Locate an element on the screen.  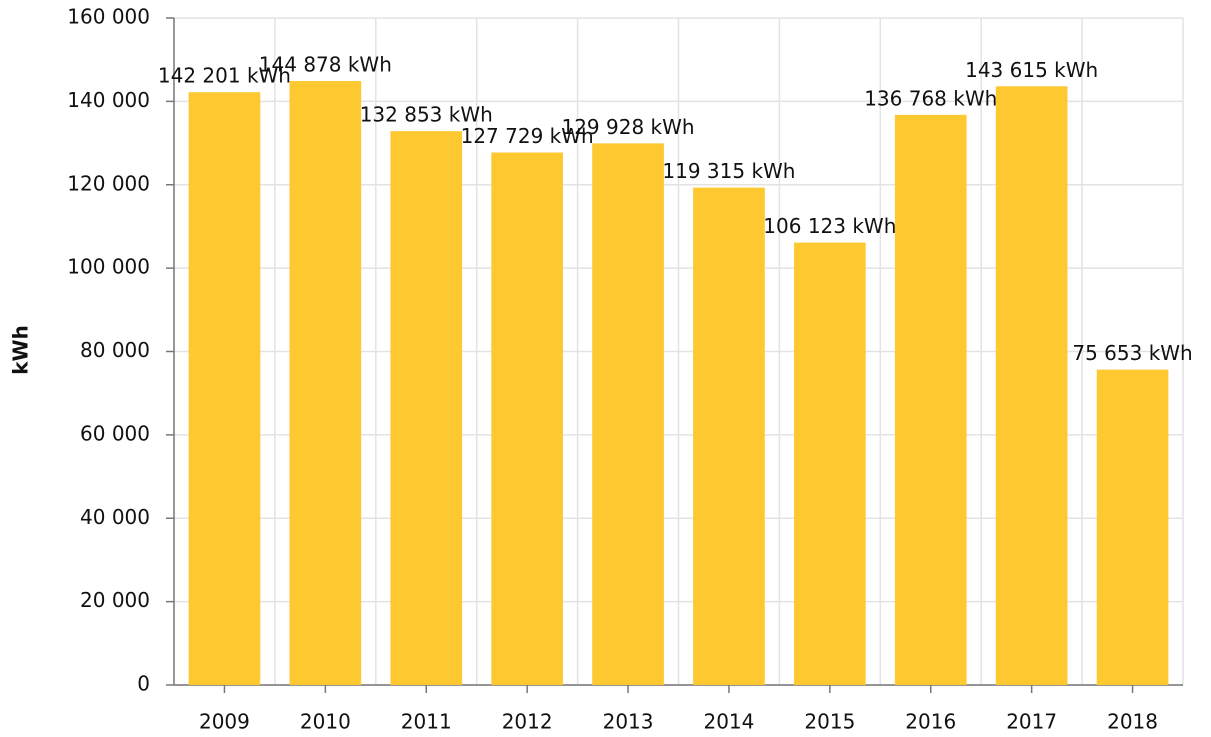
value-label: 127 729 kWh is located at coordinates (527, 136).